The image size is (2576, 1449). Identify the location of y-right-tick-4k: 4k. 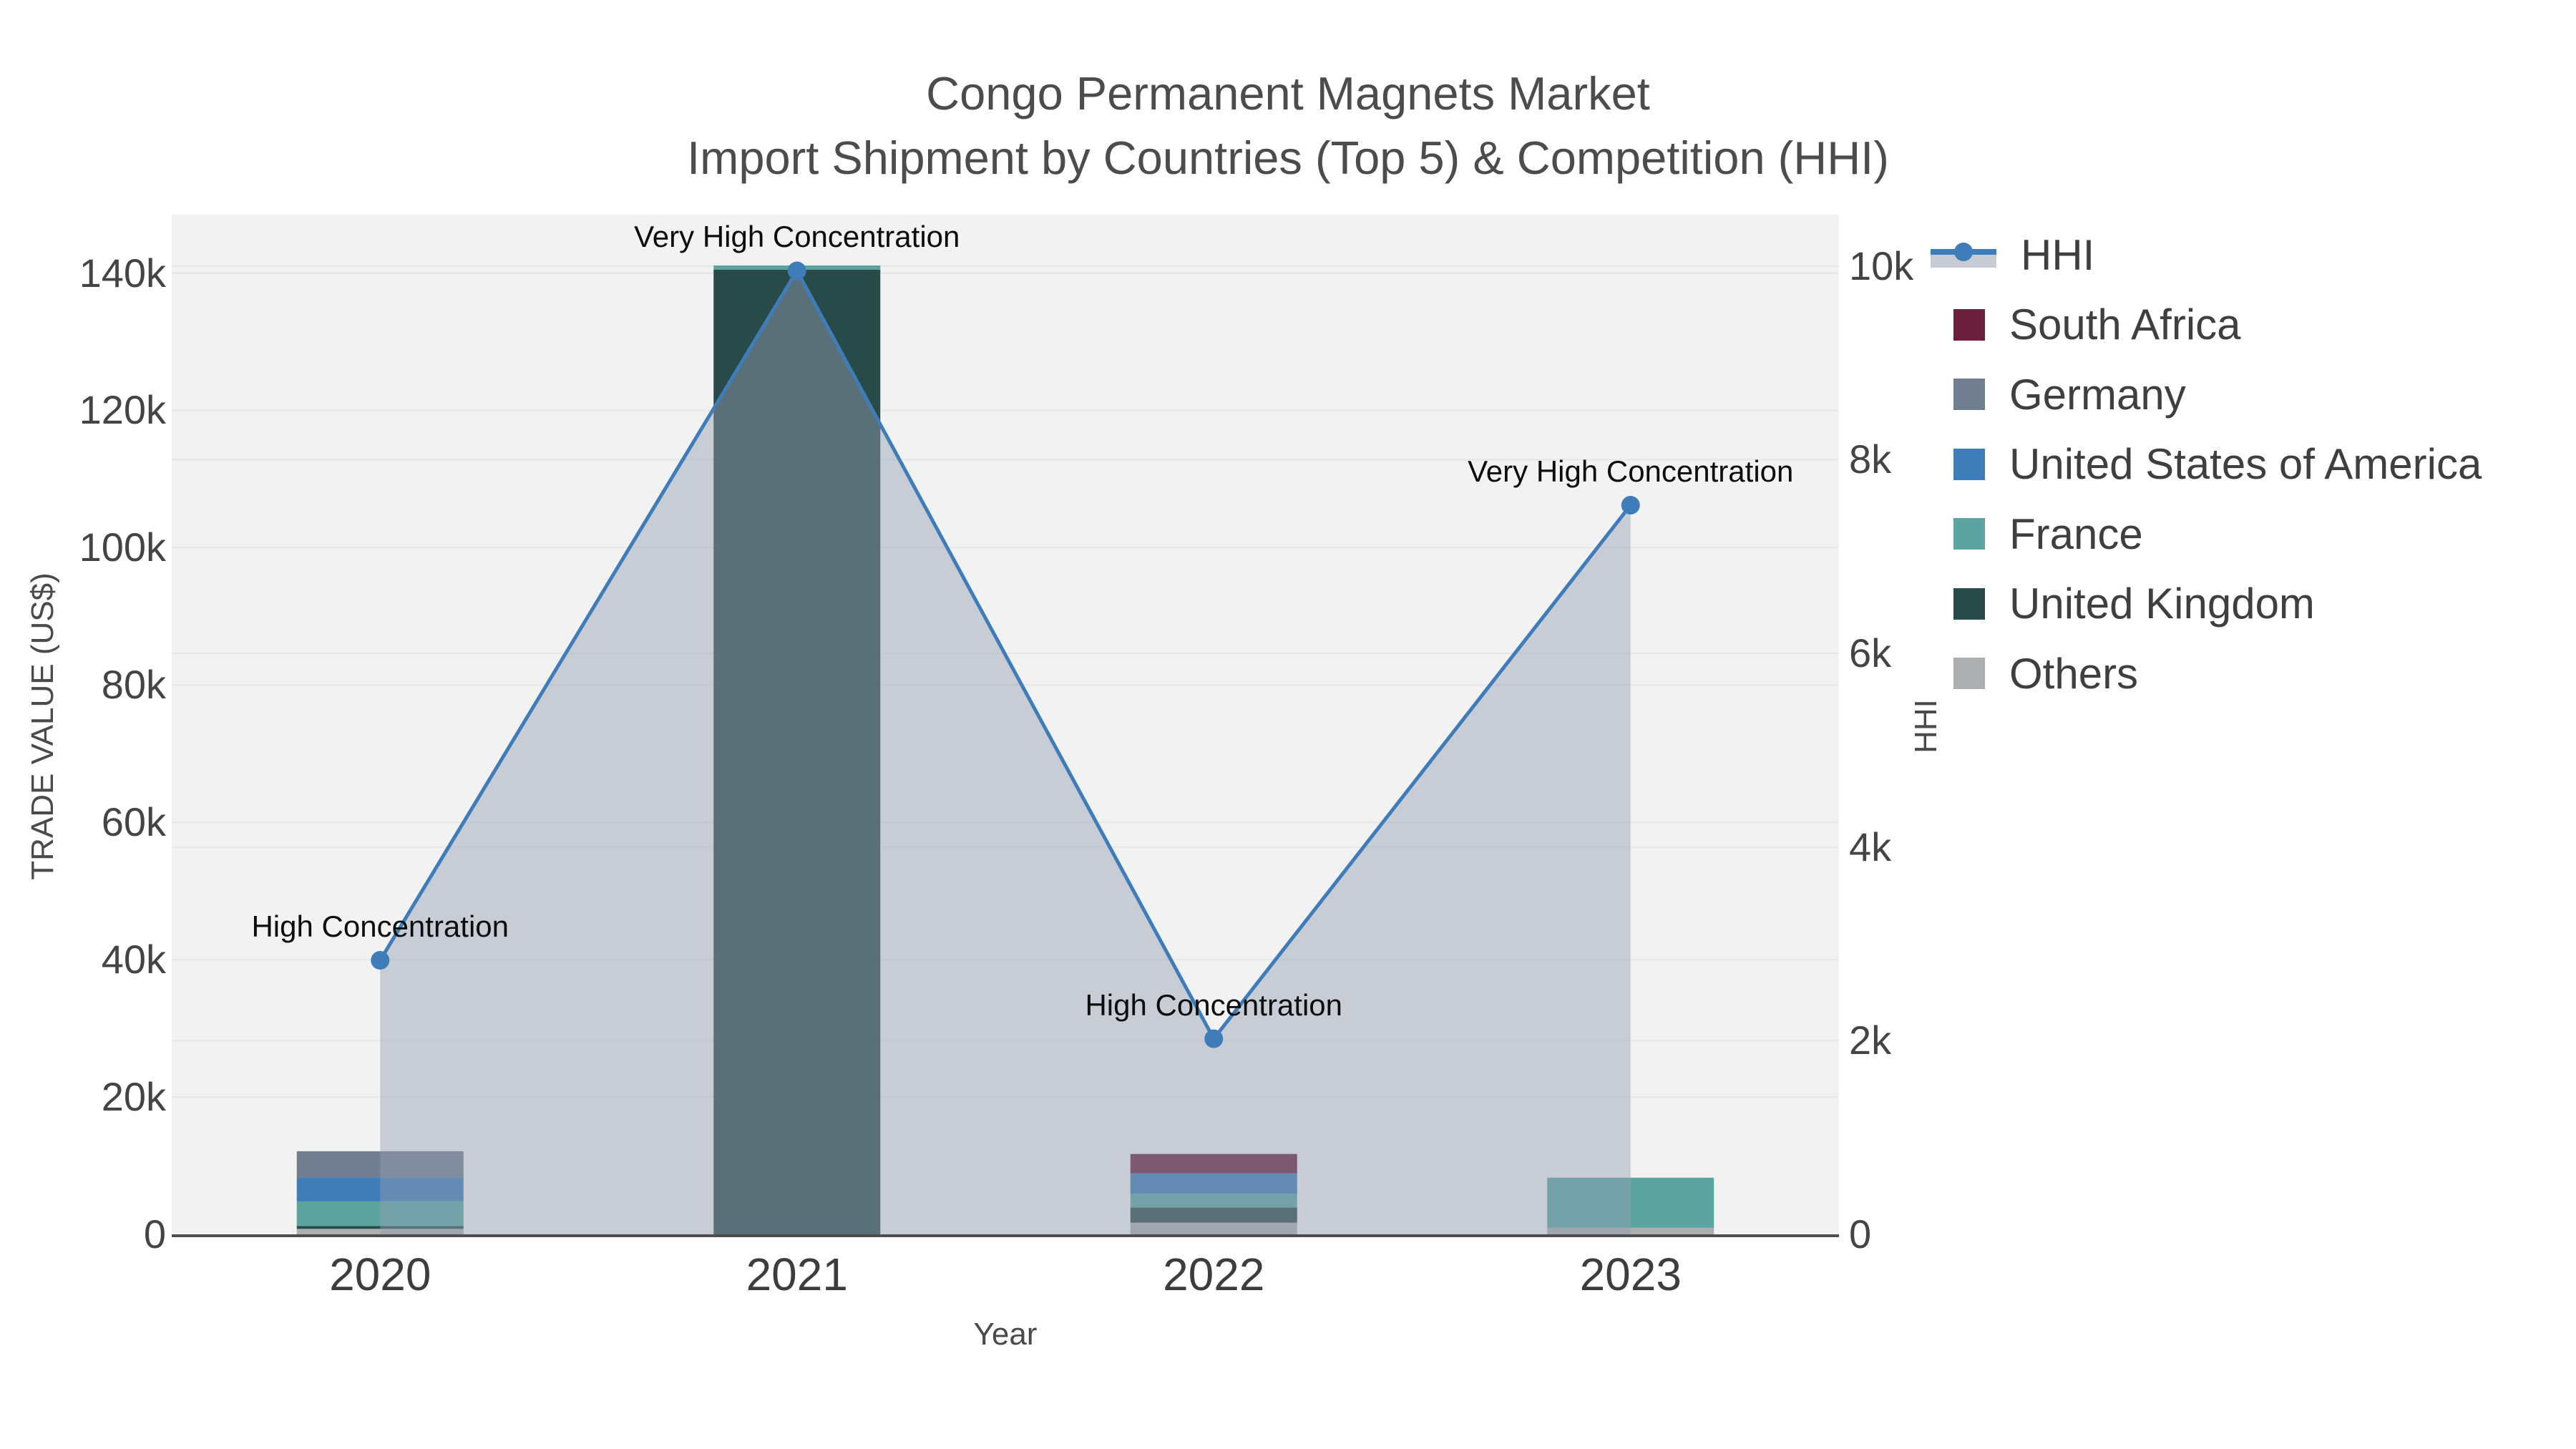
(1870, 846).